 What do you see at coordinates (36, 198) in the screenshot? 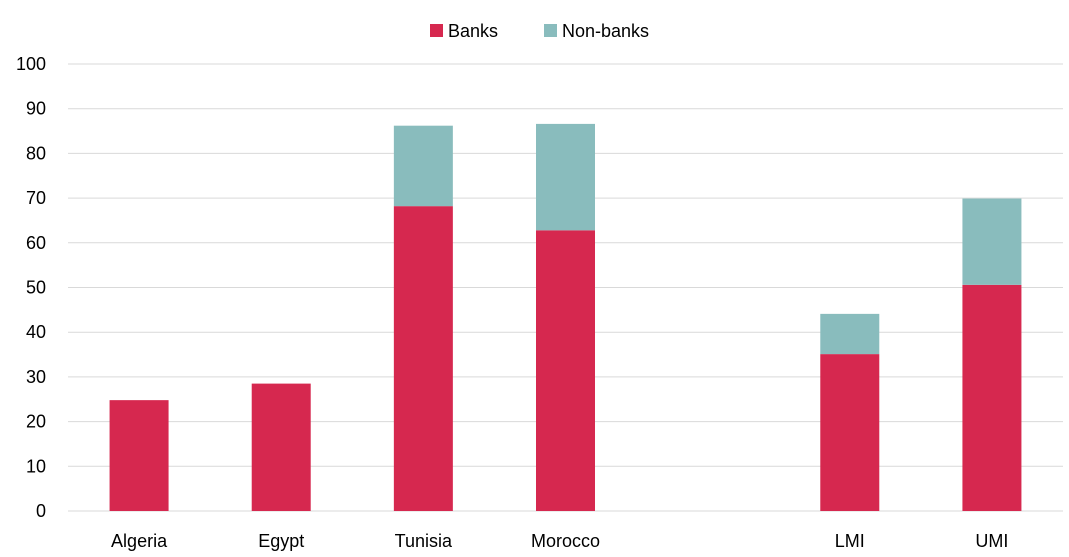
I see `y-tick-label: 70` at bounding box center [36, 198].